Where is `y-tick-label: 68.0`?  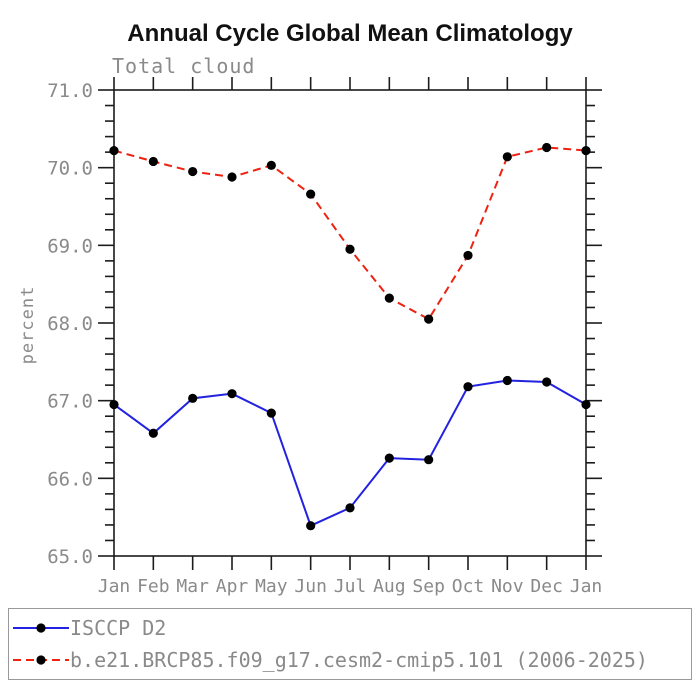
y-tick-label: 68.0 is located at coordinates (70, 324).